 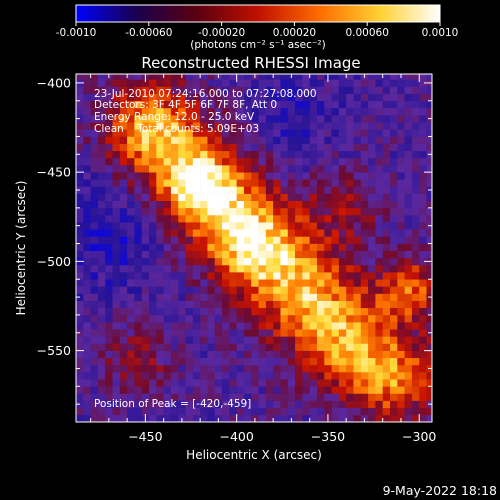 What do you see at coordinates (21, 248) in the screenshot?
I see `y-axis-label: Heliocentric Y (arcsec)` at bounding box center [21, 248].